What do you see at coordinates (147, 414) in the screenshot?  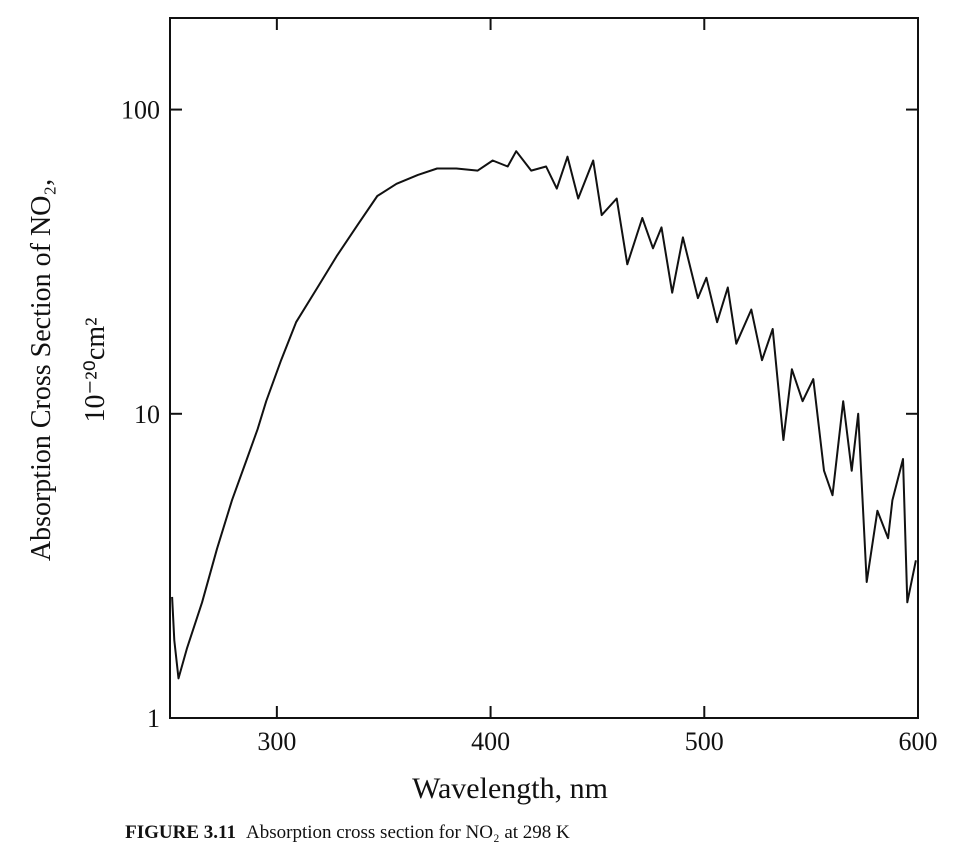 I see `y-tick-label: 10` at bounding box center [147, 414].